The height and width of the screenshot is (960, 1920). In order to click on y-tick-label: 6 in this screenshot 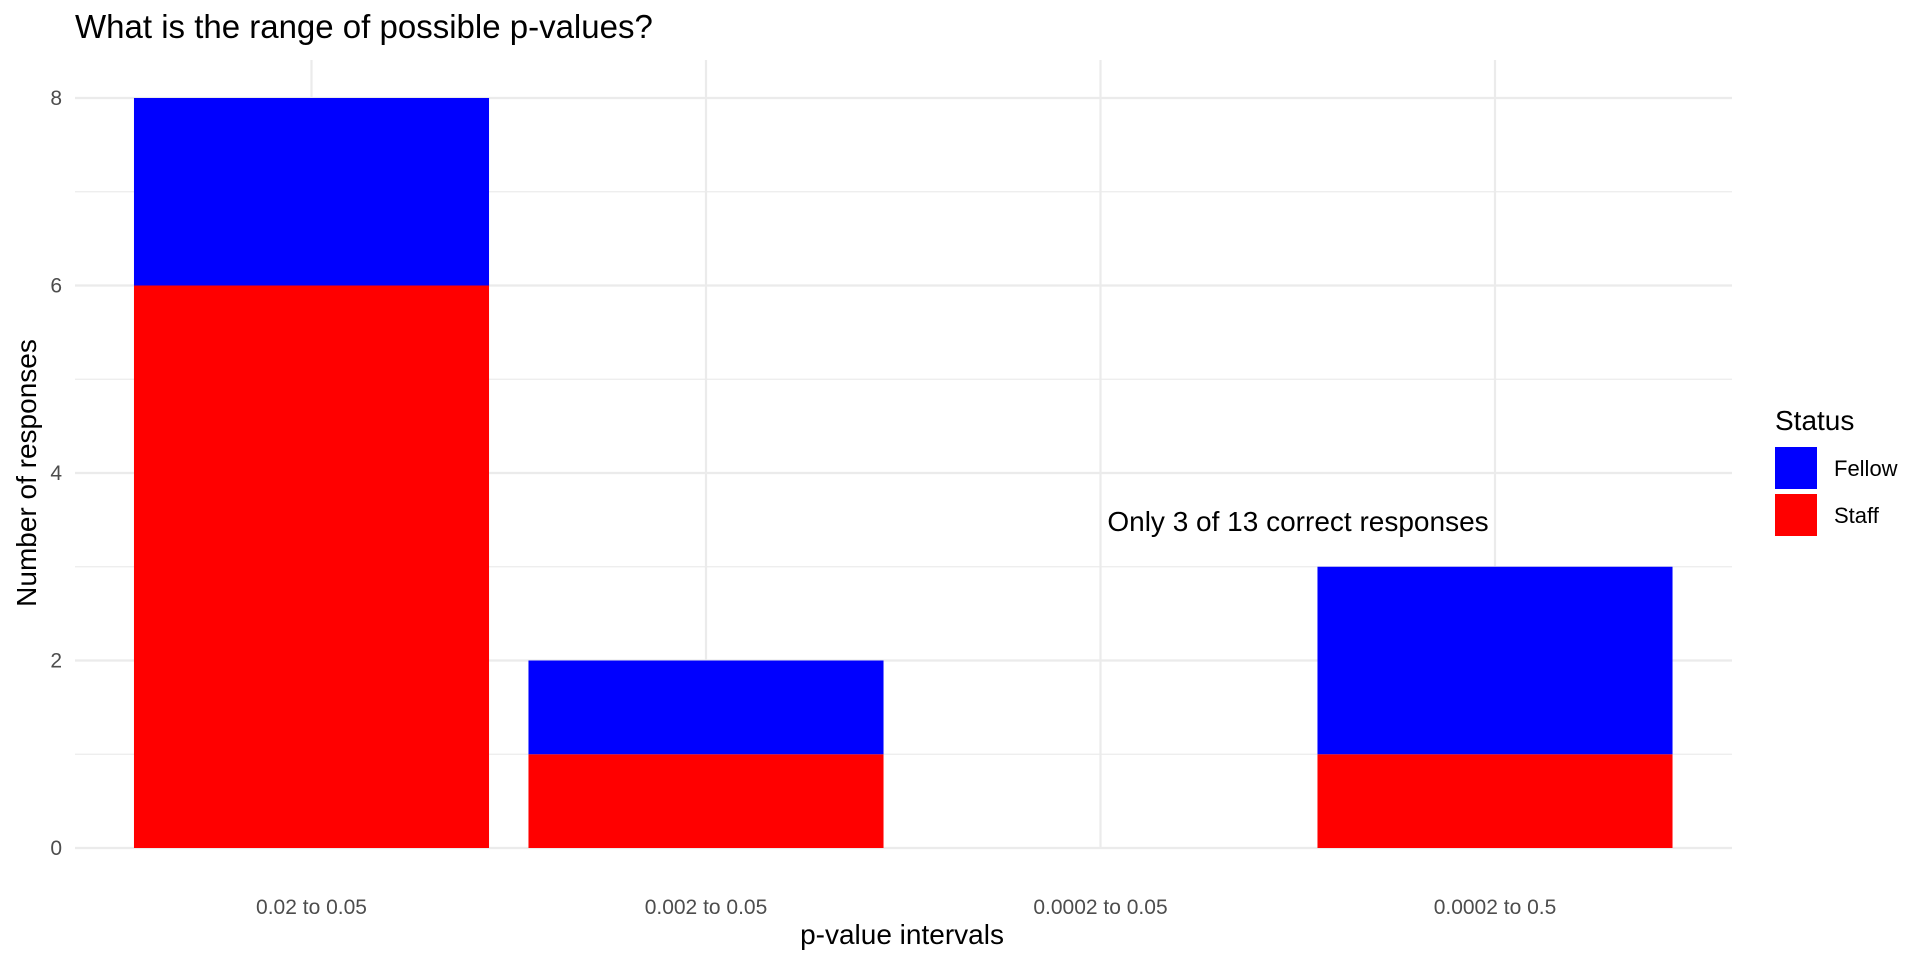, I will do `click(56, 286)`.